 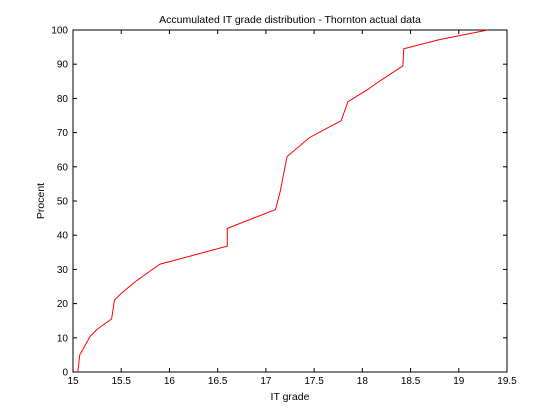 What do you see at coordinates (507, 381) in the screenshot?
I see `x-tick-label: 19.5` at bounding box center [507, 381].